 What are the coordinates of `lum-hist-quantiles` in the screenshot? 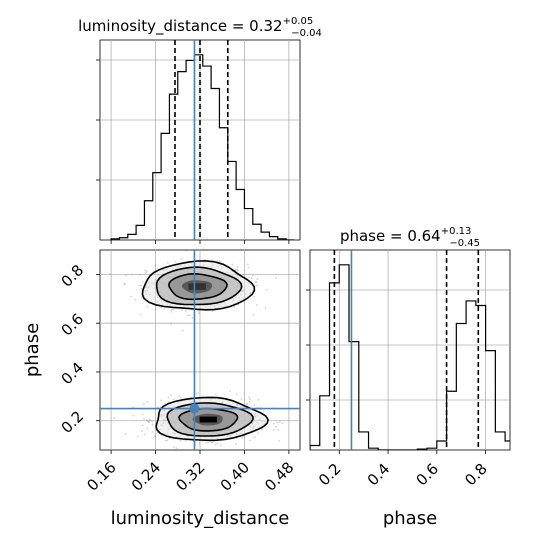 It's located at (201, 140).